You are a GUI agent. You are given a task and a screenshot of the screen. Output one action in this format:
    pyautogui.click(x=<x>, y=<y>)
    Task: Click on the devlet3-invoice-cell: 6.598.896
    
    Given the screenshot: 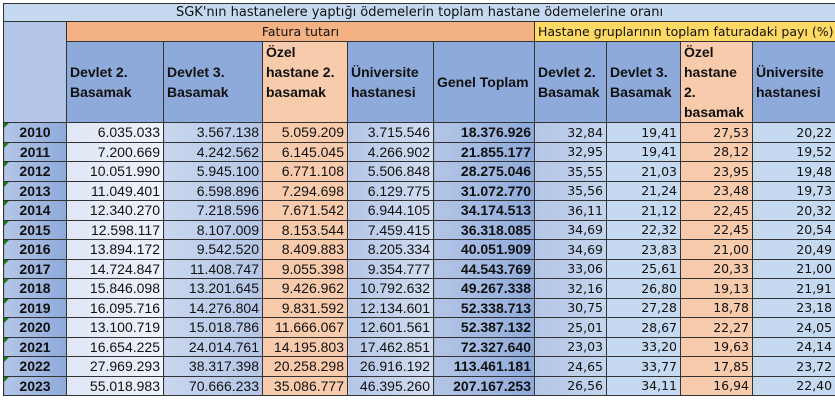 What is the action you would take?
    pyautogui.click(x=213, y=190)
    